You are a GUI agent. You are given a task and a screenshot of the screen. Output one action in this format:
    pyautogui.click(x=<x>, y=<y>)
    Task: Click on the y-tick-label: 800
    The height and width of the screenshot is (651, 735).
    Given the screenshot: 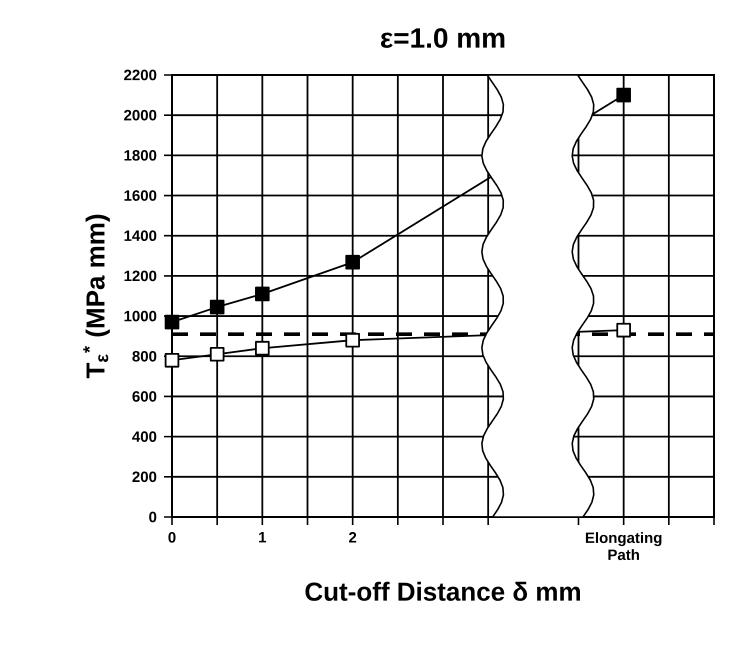 What is the action you would take?
    pyautogui.click(x=144, y=356)
    